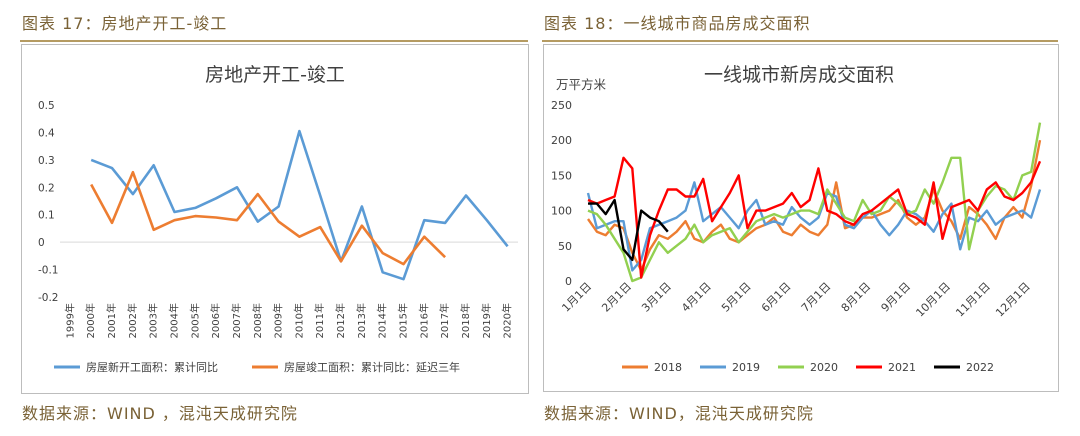 Image resolution: width=1080 pixels, height=436 pixels. I want to click on chart2-xtick-label: 5月1日, so click(736, 297).